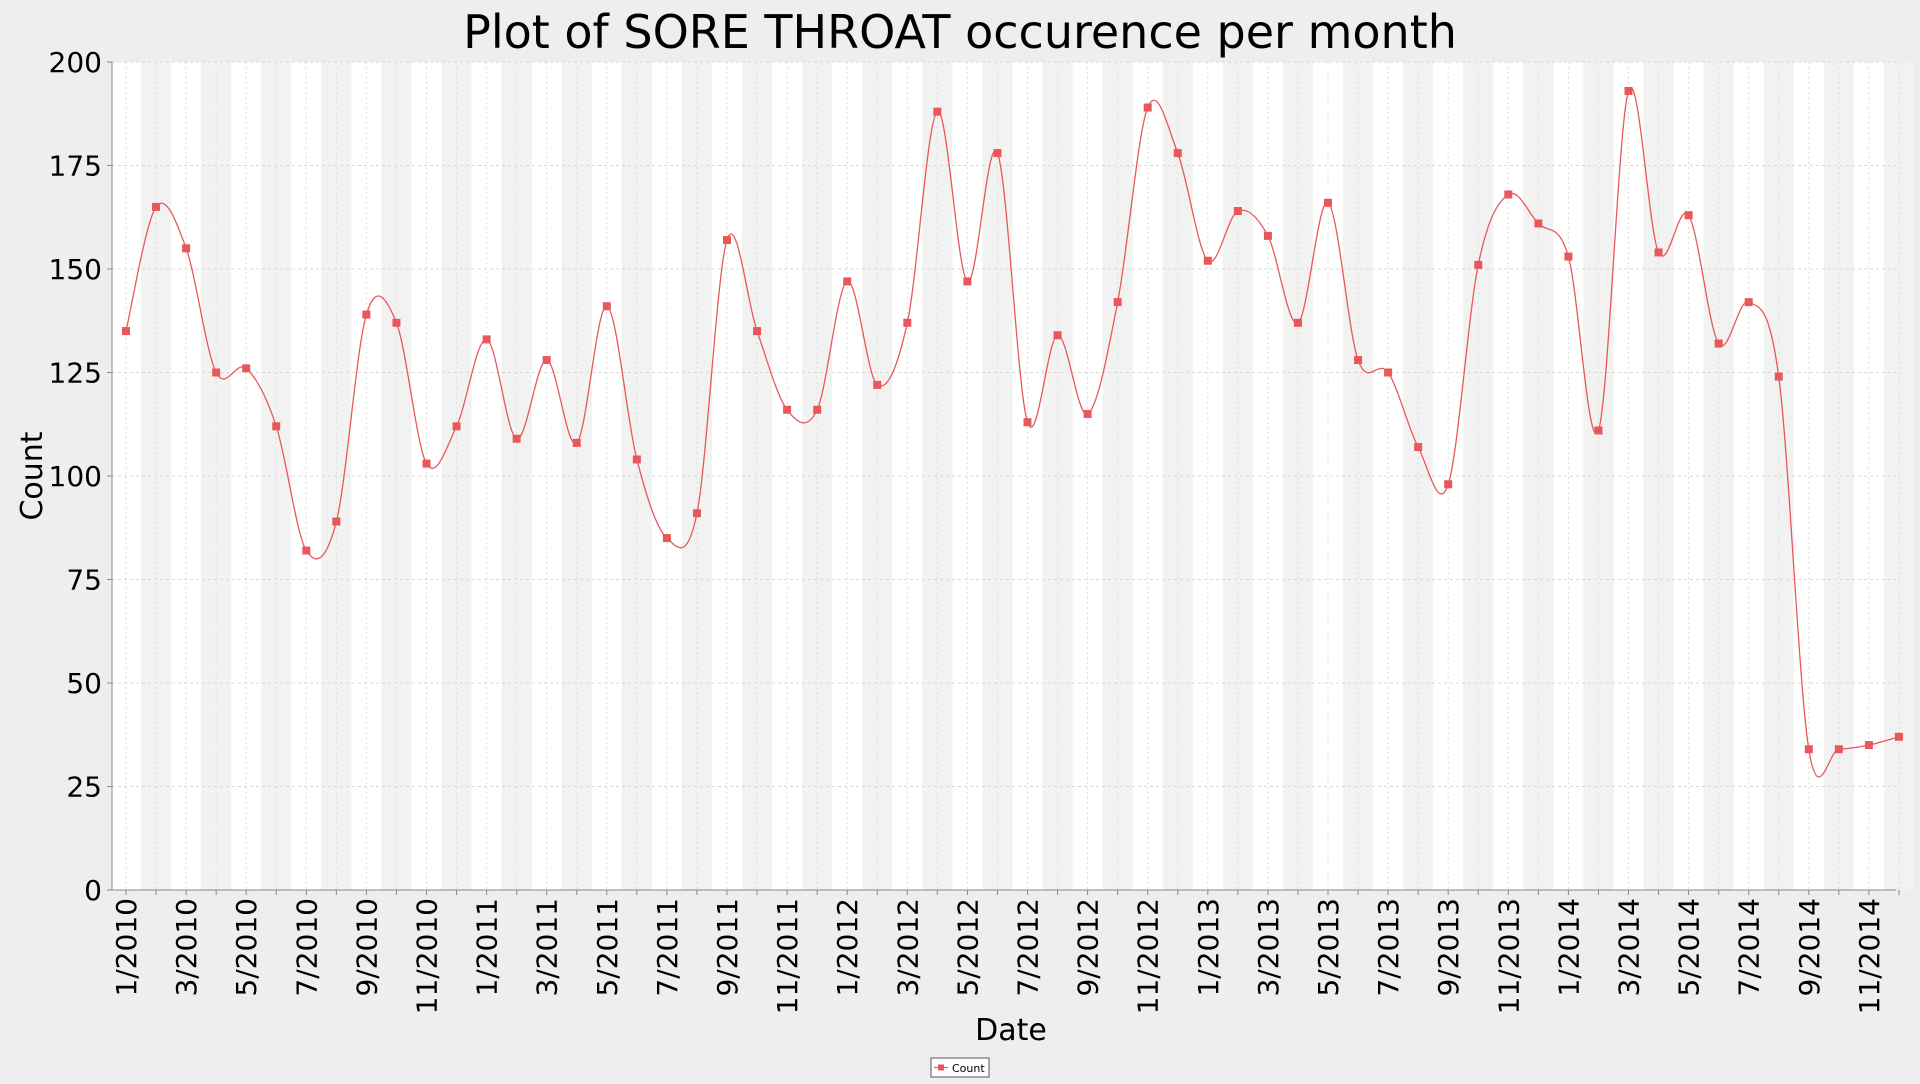 This screenshot has width=1920, height=1084. I want to click on x-tick-label: 9/2014, so click(1809, 947).